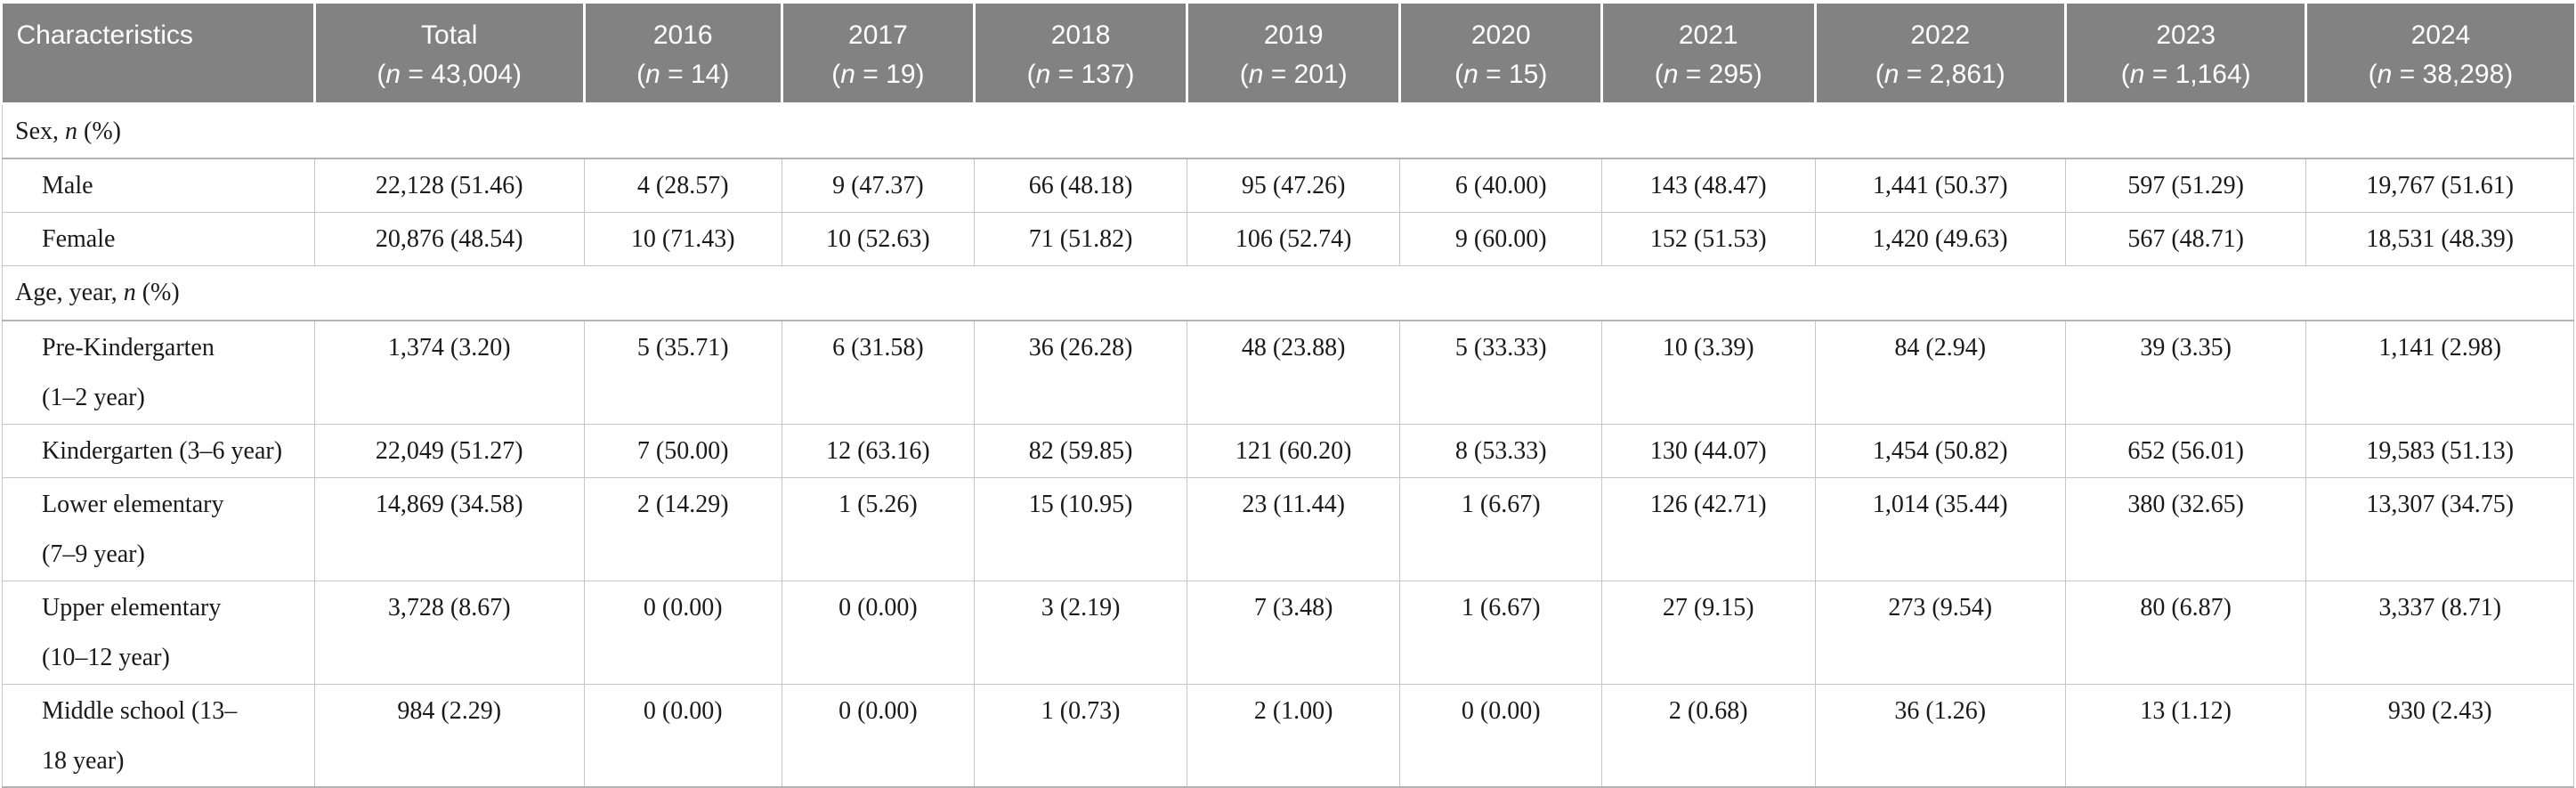 The width and height of the screenshot is (2576, 788). I want to click on row-label-line: Lower elementary, so click(133, 504).